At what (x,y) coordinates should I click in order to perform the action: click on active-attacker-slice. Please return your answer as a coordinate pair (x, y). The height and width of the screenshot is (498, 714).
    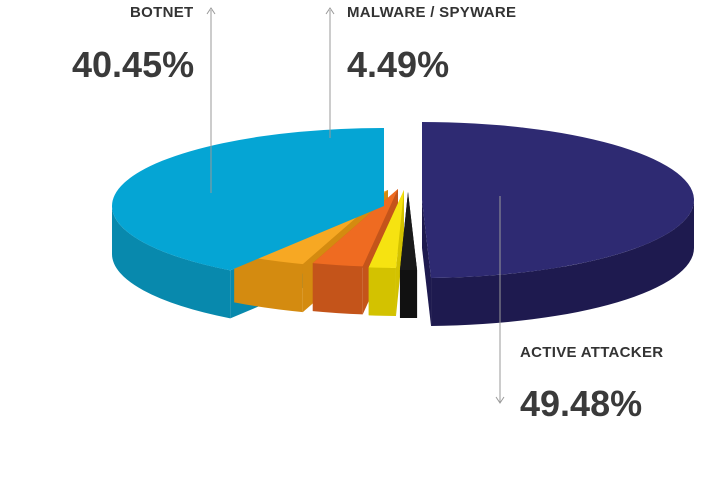
    Looking at the image, I should click on (558, 200).